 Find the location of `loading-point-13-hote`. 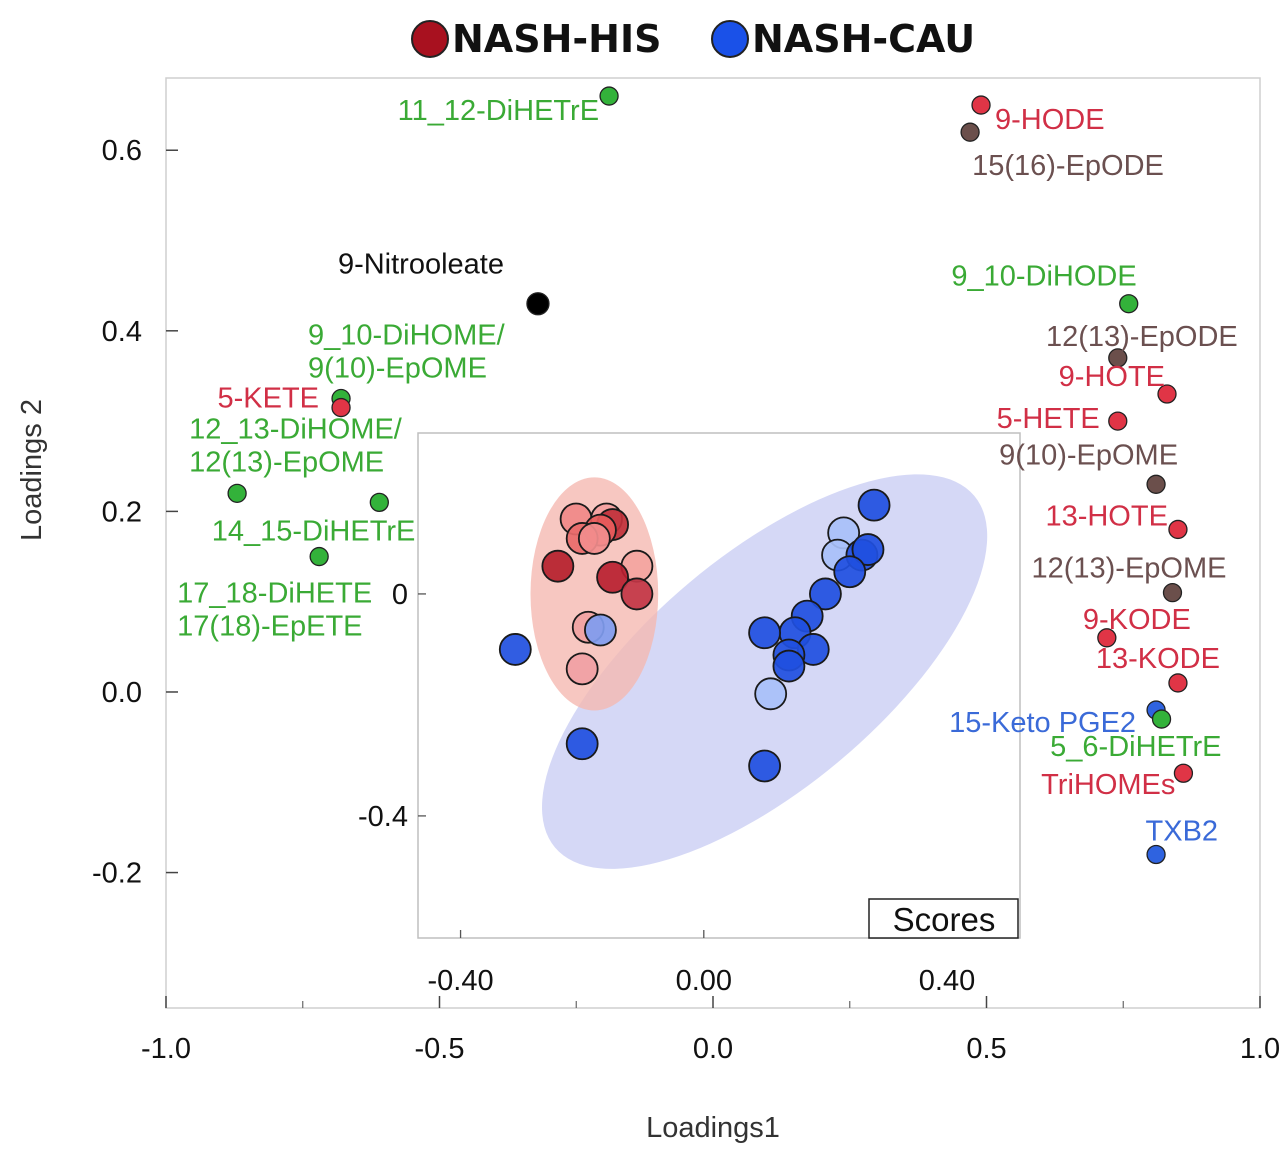

loading-point-13-hote is located at coordinates (1178, 529).